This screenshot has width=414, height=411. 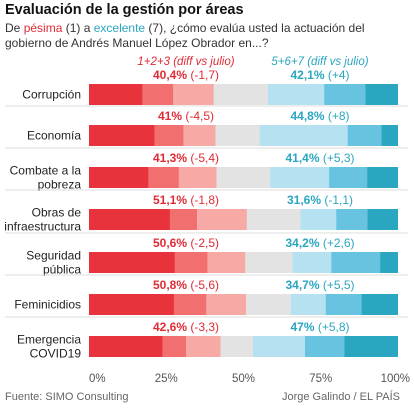 I want to click on low-summary-label: 41,3% (-5,4), so click(x=186, y=158).